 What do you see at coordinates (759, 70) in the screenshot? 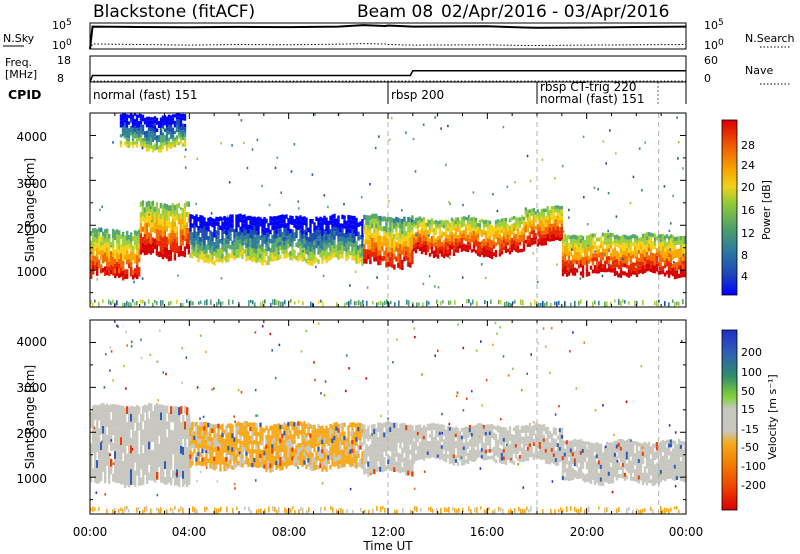
I see `nave-label: Nave` at bounding box center [759, 70].